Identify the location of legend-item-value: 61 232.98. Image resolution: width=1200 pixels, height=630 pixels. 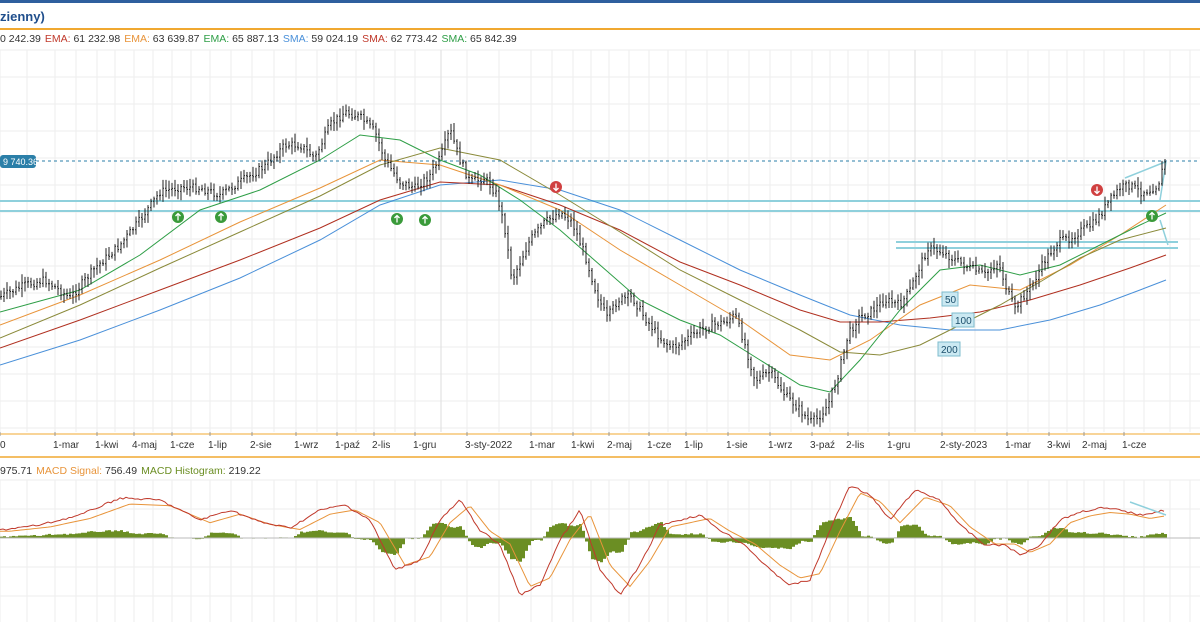
(97, 39).